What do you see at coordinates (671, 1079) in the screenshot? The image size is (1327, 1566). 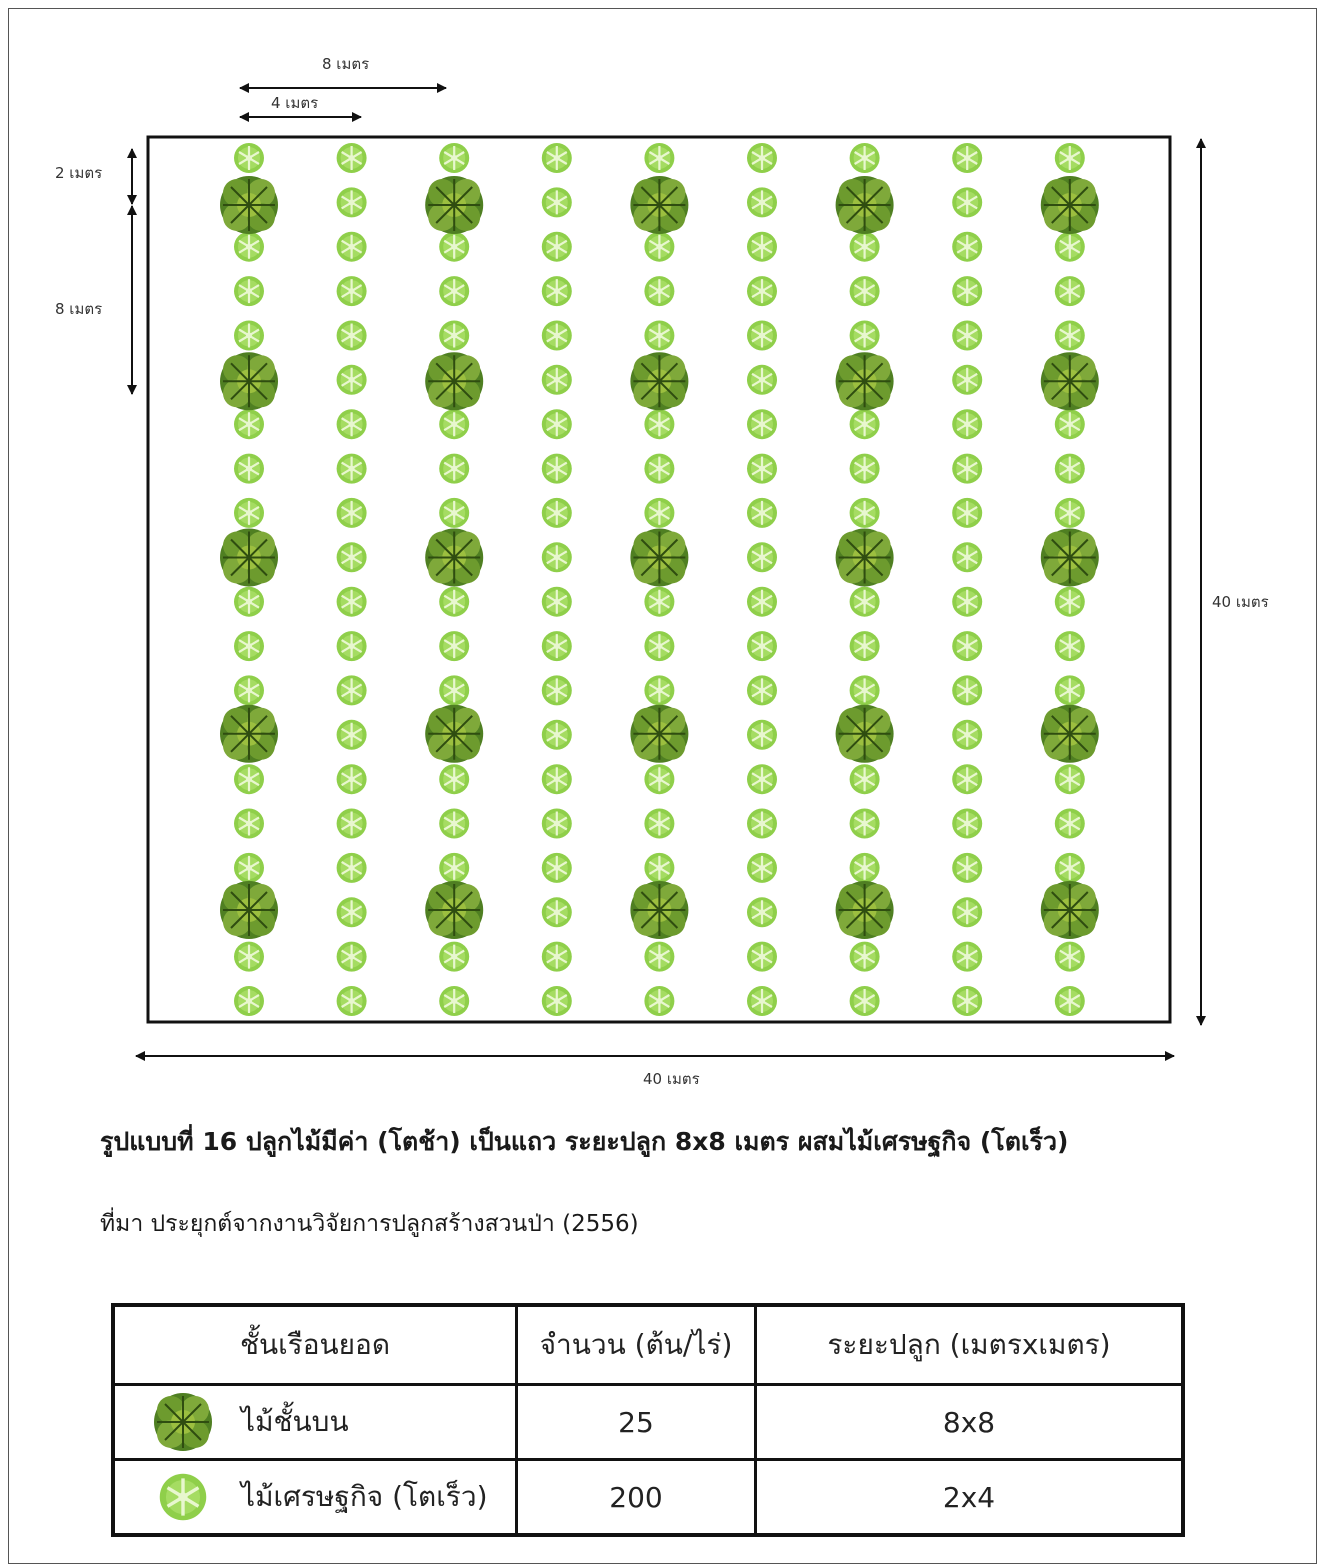 I see `bottom-40m-label: 40 เมตร` at bounding box center [671, 1079].